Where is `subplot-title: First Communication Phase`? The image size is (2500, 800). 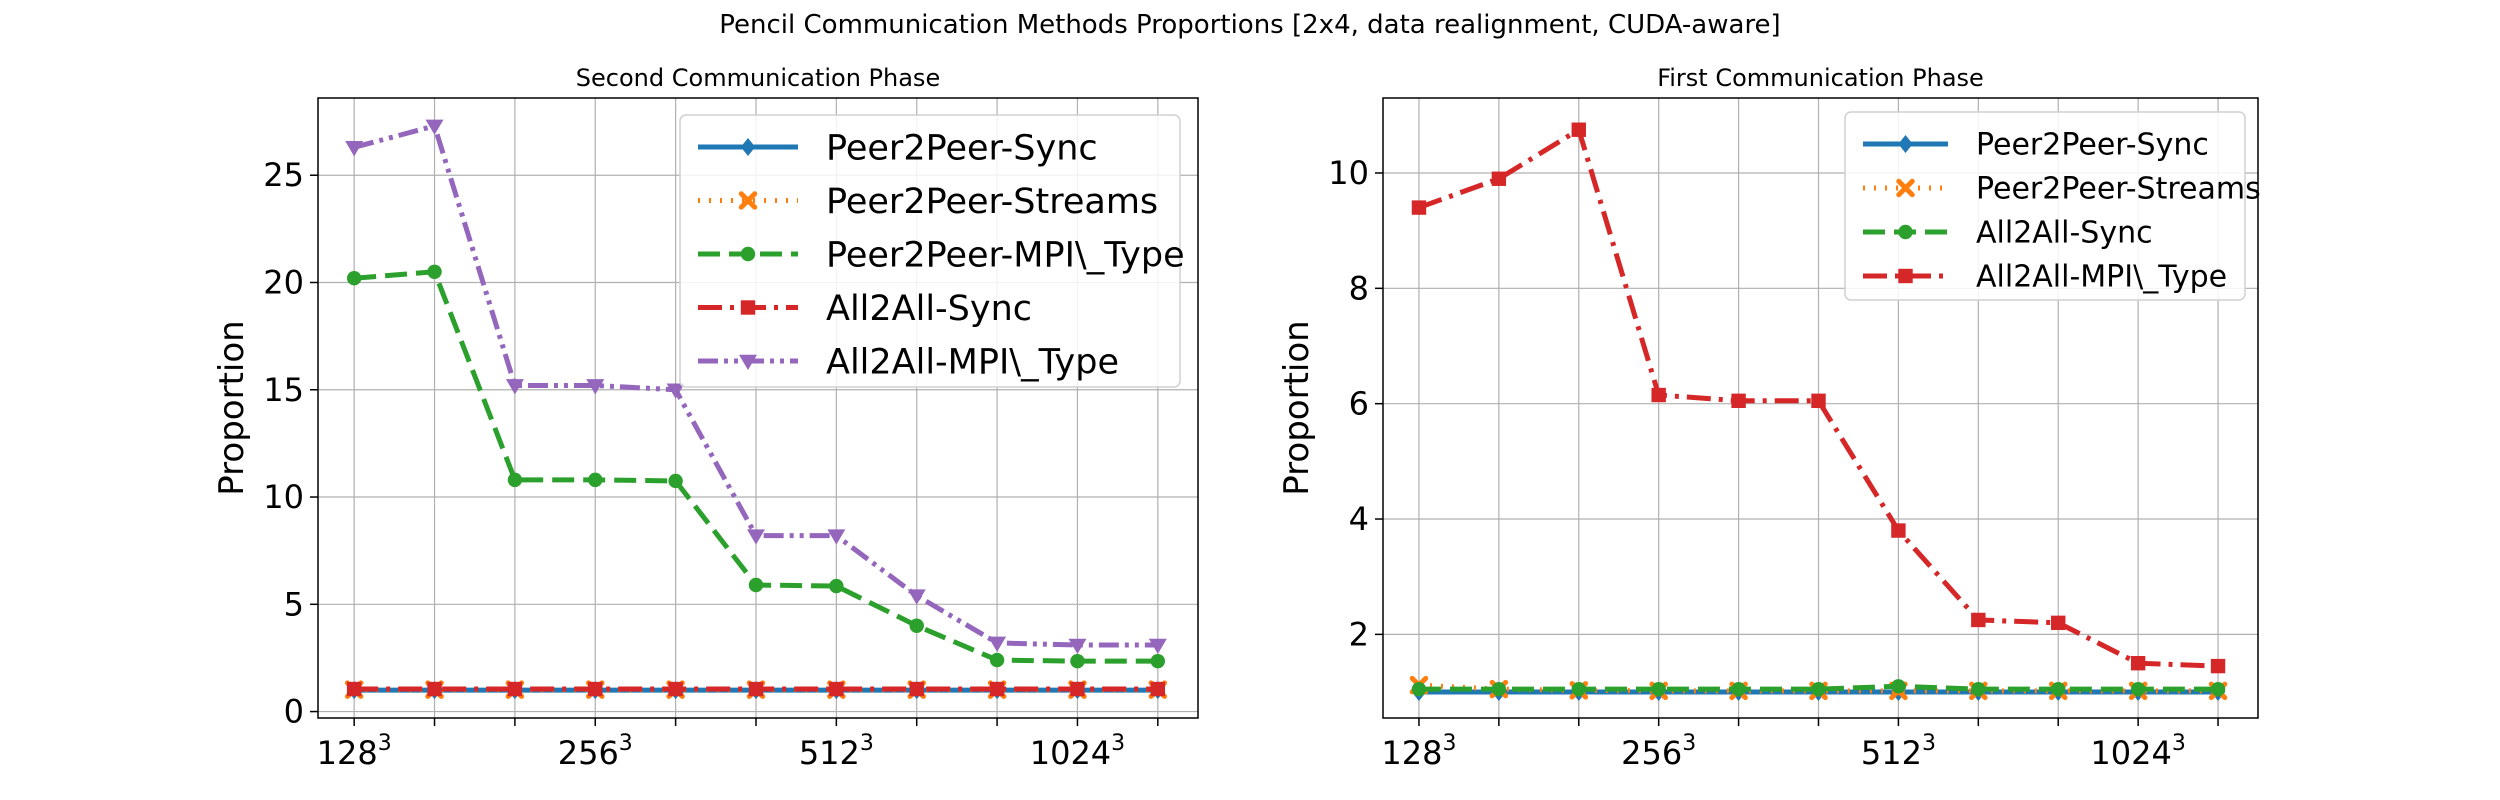 subplot-title: First Communication Phase is located at coordinates (1820, 78).